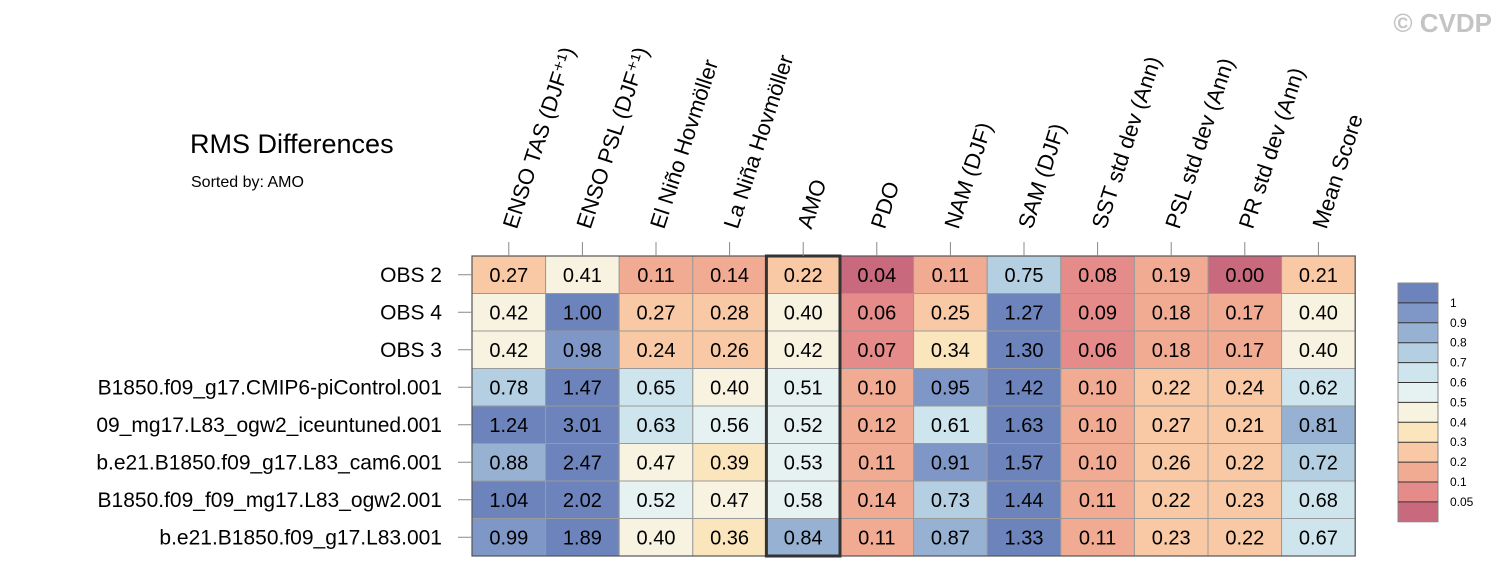 This screenshot has height=576, width=1501. I want to click on cell-value-label: 0.95, so click(950, 388).